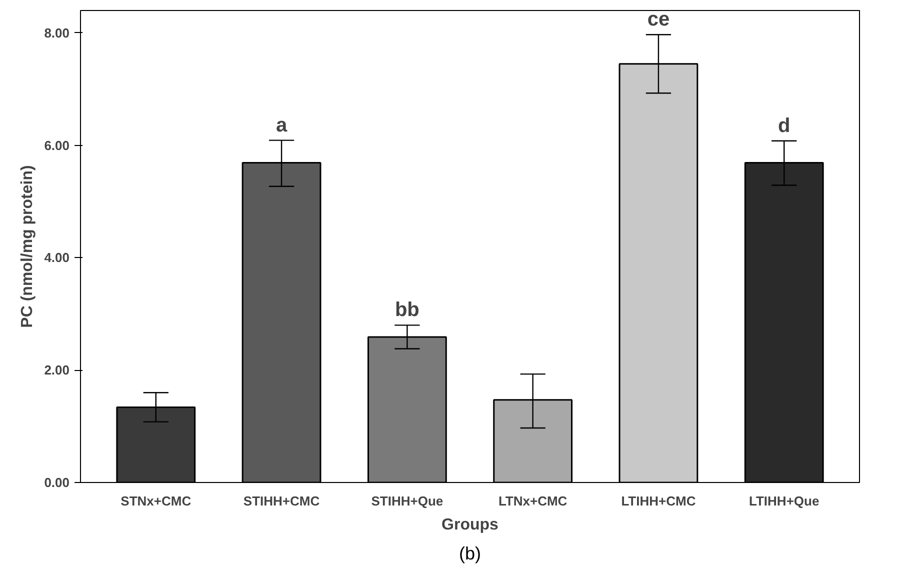 The height and width of the screenshot is (568, 899). What do you see at coordinates (57, 32) in the screenshot?
I see `y-tick-label: 8.00` at bounding box center [57, 32].